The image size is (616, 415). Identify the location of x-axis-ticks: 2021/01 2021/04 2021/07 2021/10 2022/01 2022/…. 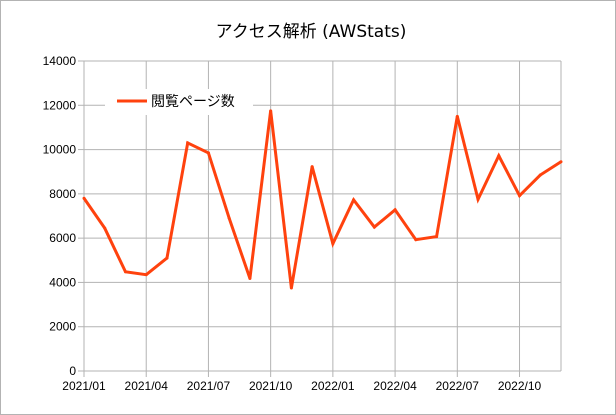
(302, 382).